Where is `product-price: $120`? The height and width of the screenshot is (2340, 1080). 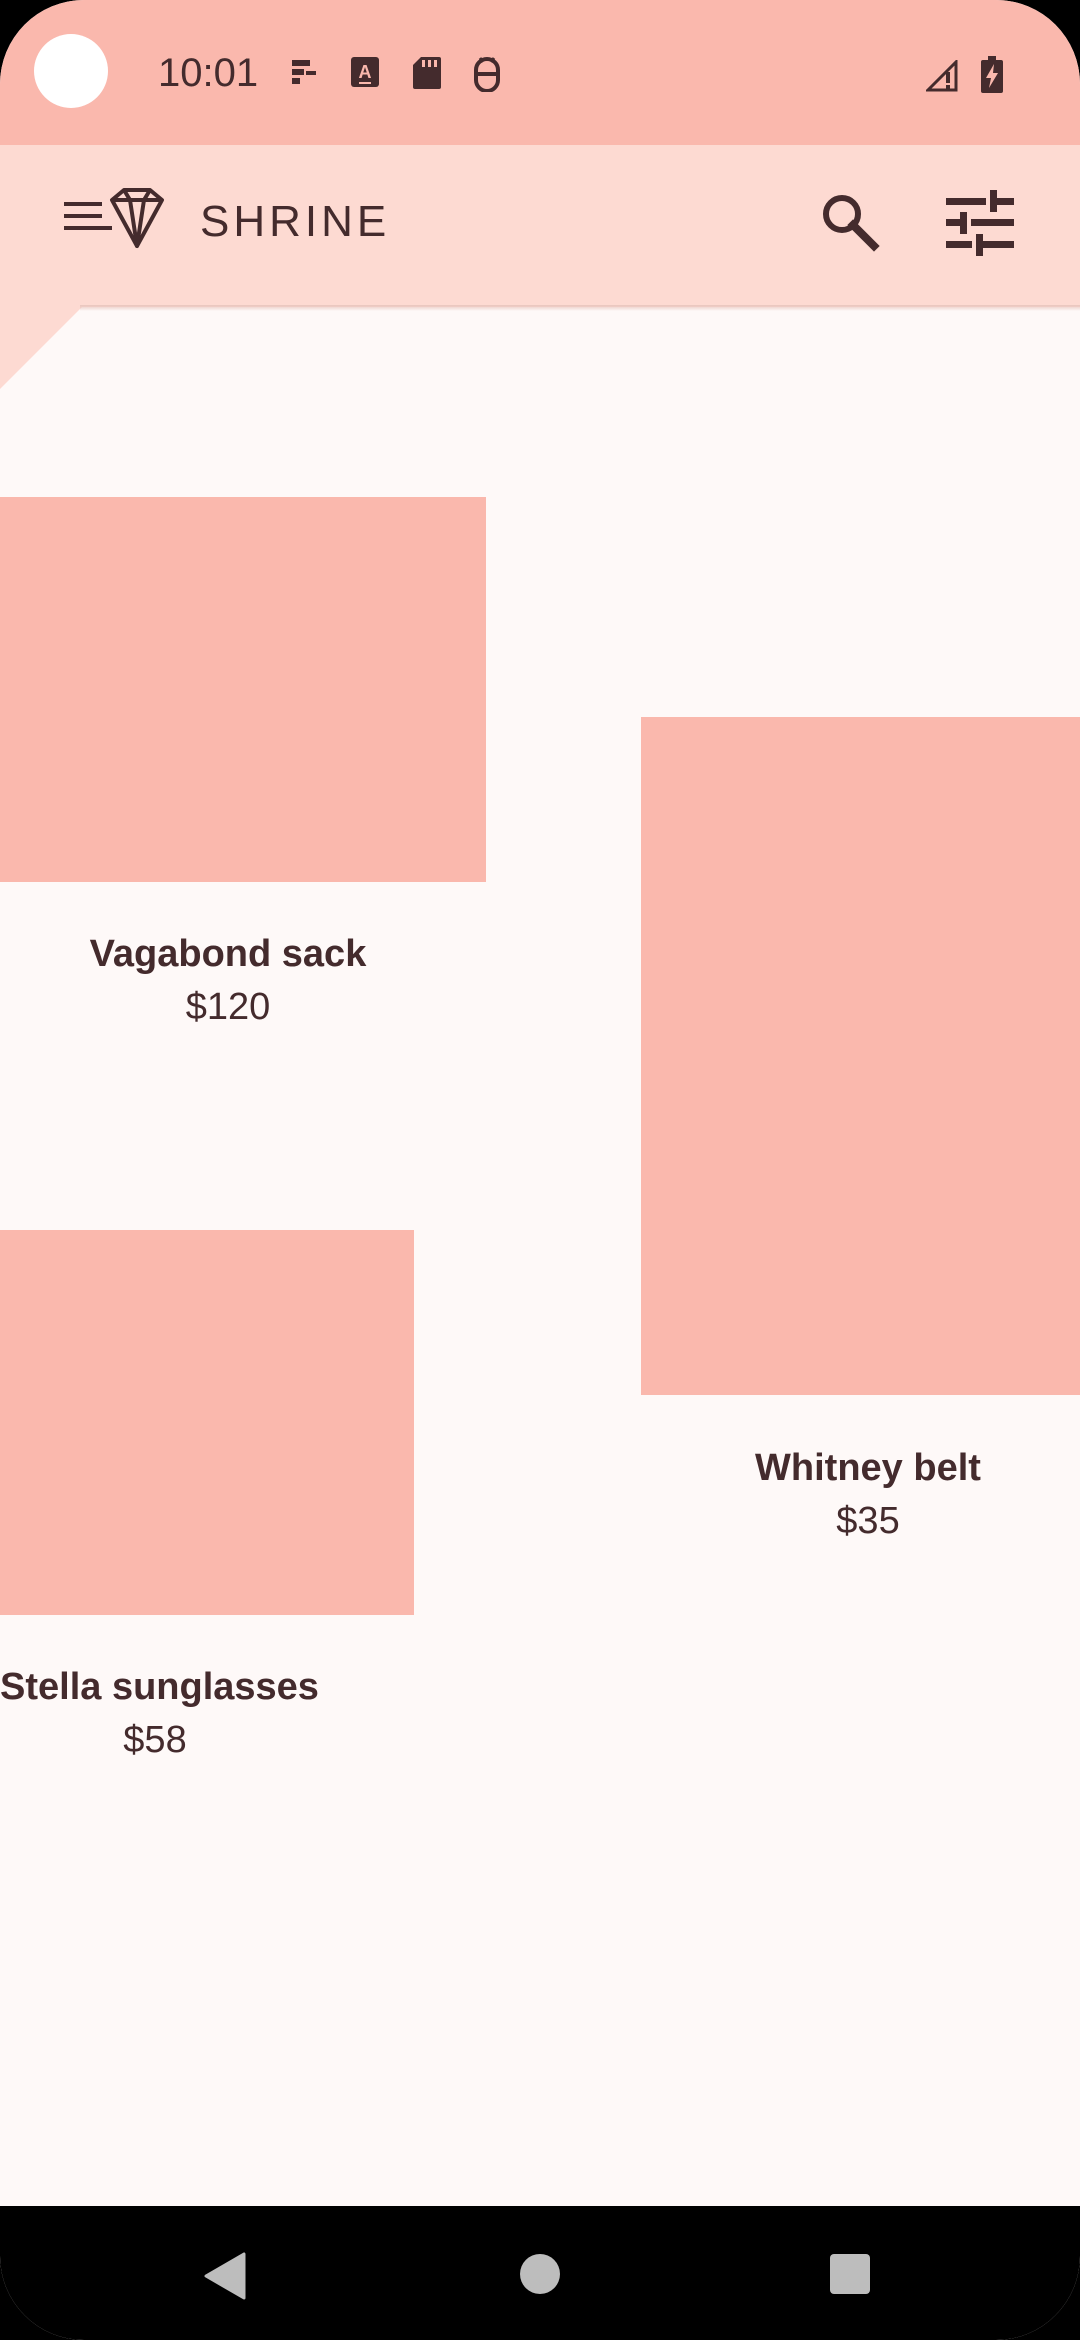
product-price: $120 is located at coordinates (228, 1007).